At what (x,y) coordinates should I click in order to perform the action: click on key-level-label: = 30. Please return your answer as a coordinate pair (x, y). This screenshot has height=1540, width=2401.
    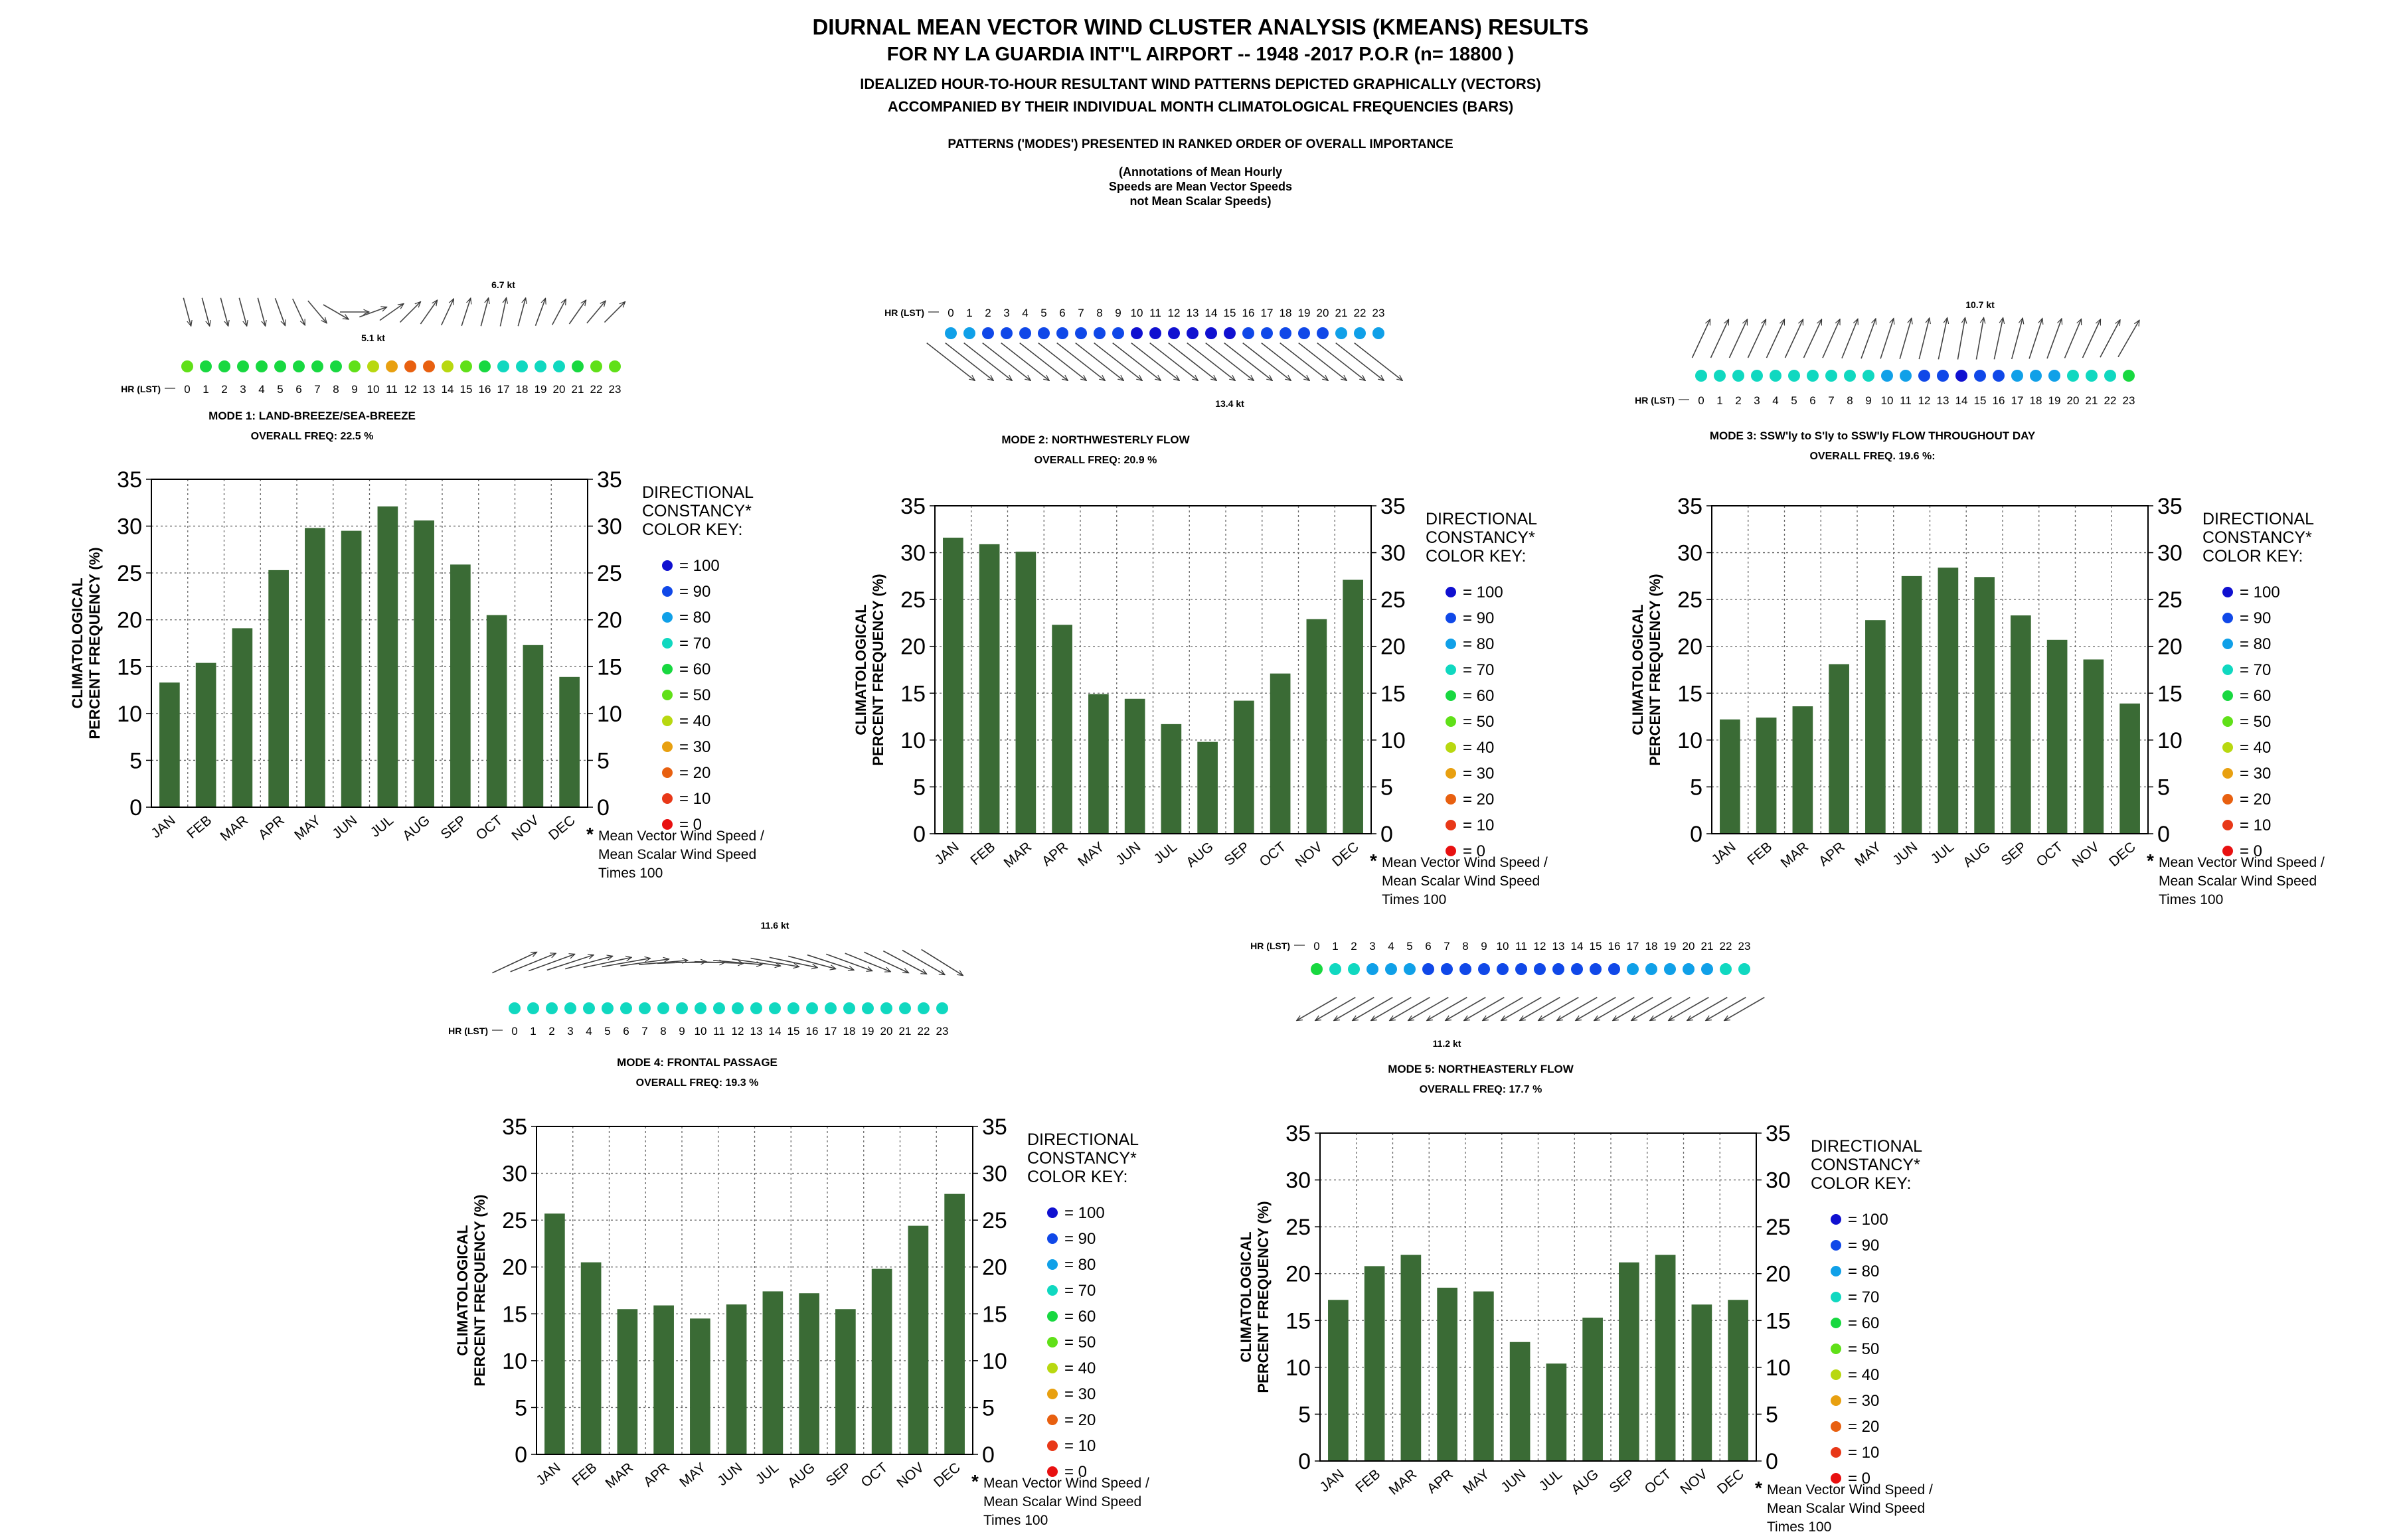
    Looking at the image, I should click on (1080, 1394).